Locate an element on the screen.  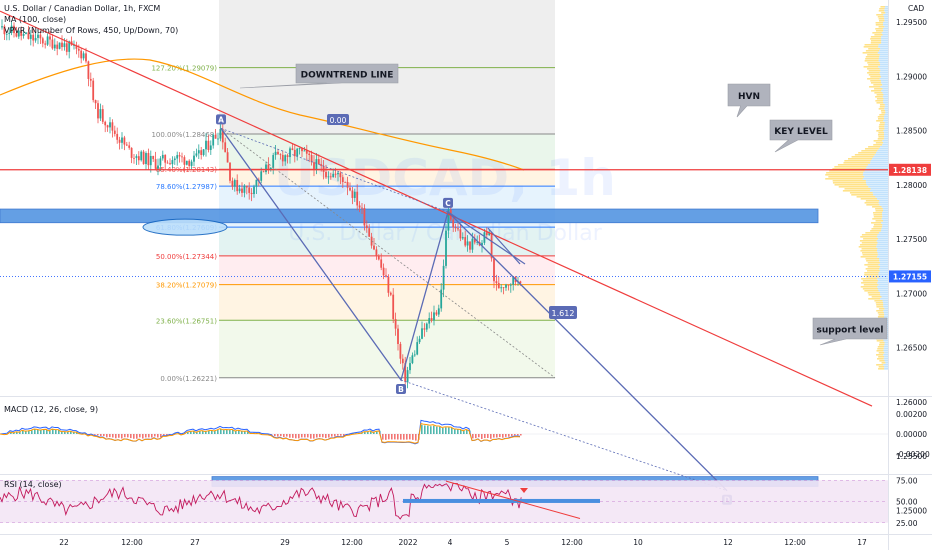
key-level-callout is located at coordinates (801, 136).